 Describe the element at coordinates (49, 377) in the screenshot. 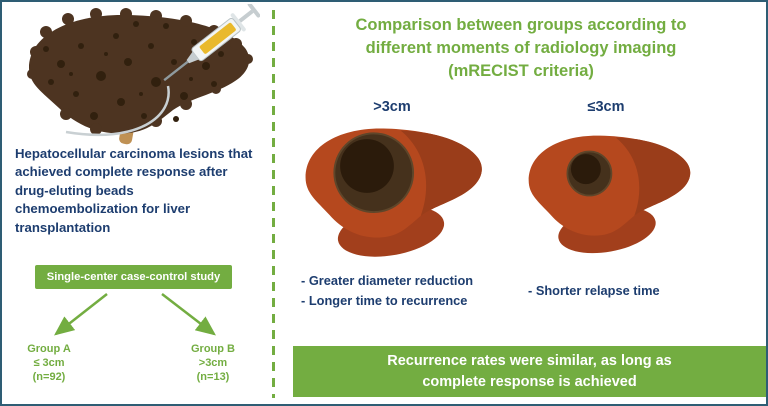

I see `group-a-n: (n=92)` at that location.